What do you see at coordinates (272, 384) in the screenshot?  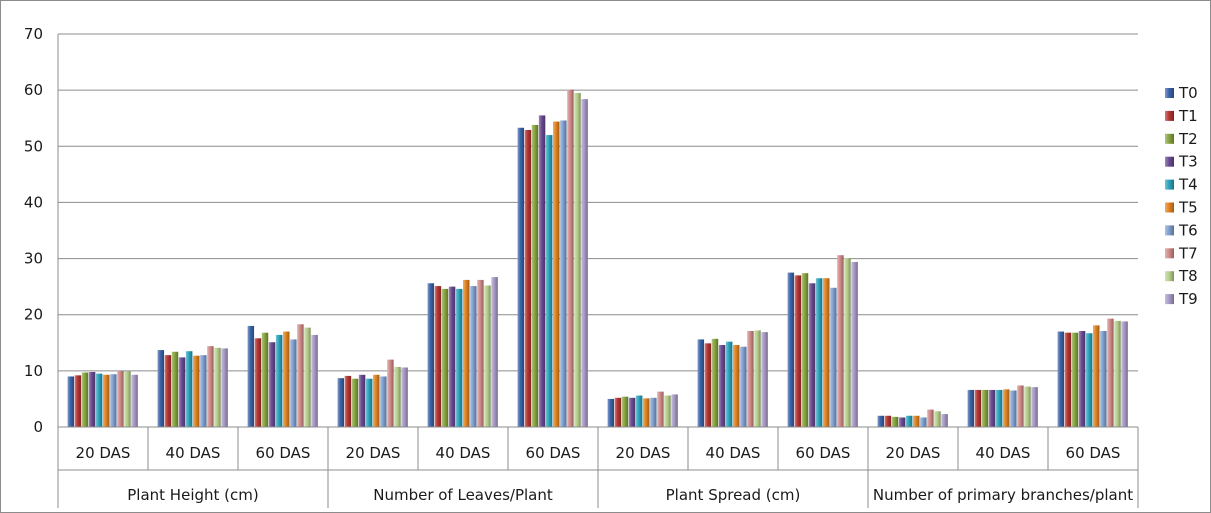 I see `bar-t3-plant-height-cm-60-das` at bounding box center [272, 384].